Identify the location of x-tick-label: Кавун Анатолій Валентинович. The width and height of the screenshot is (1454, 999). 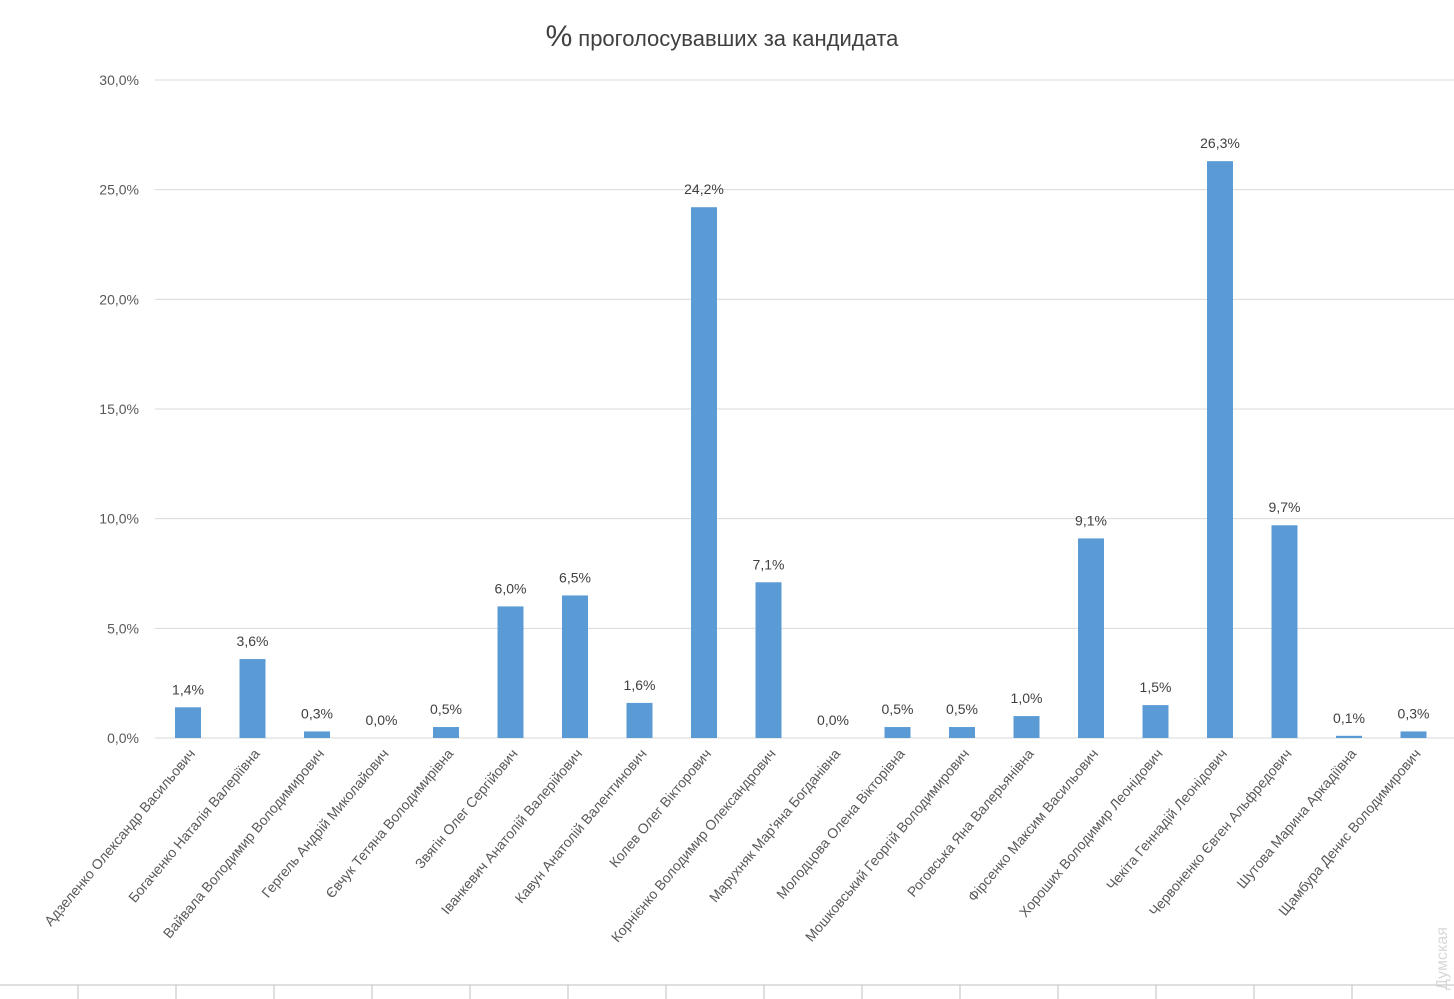
(581, 826).